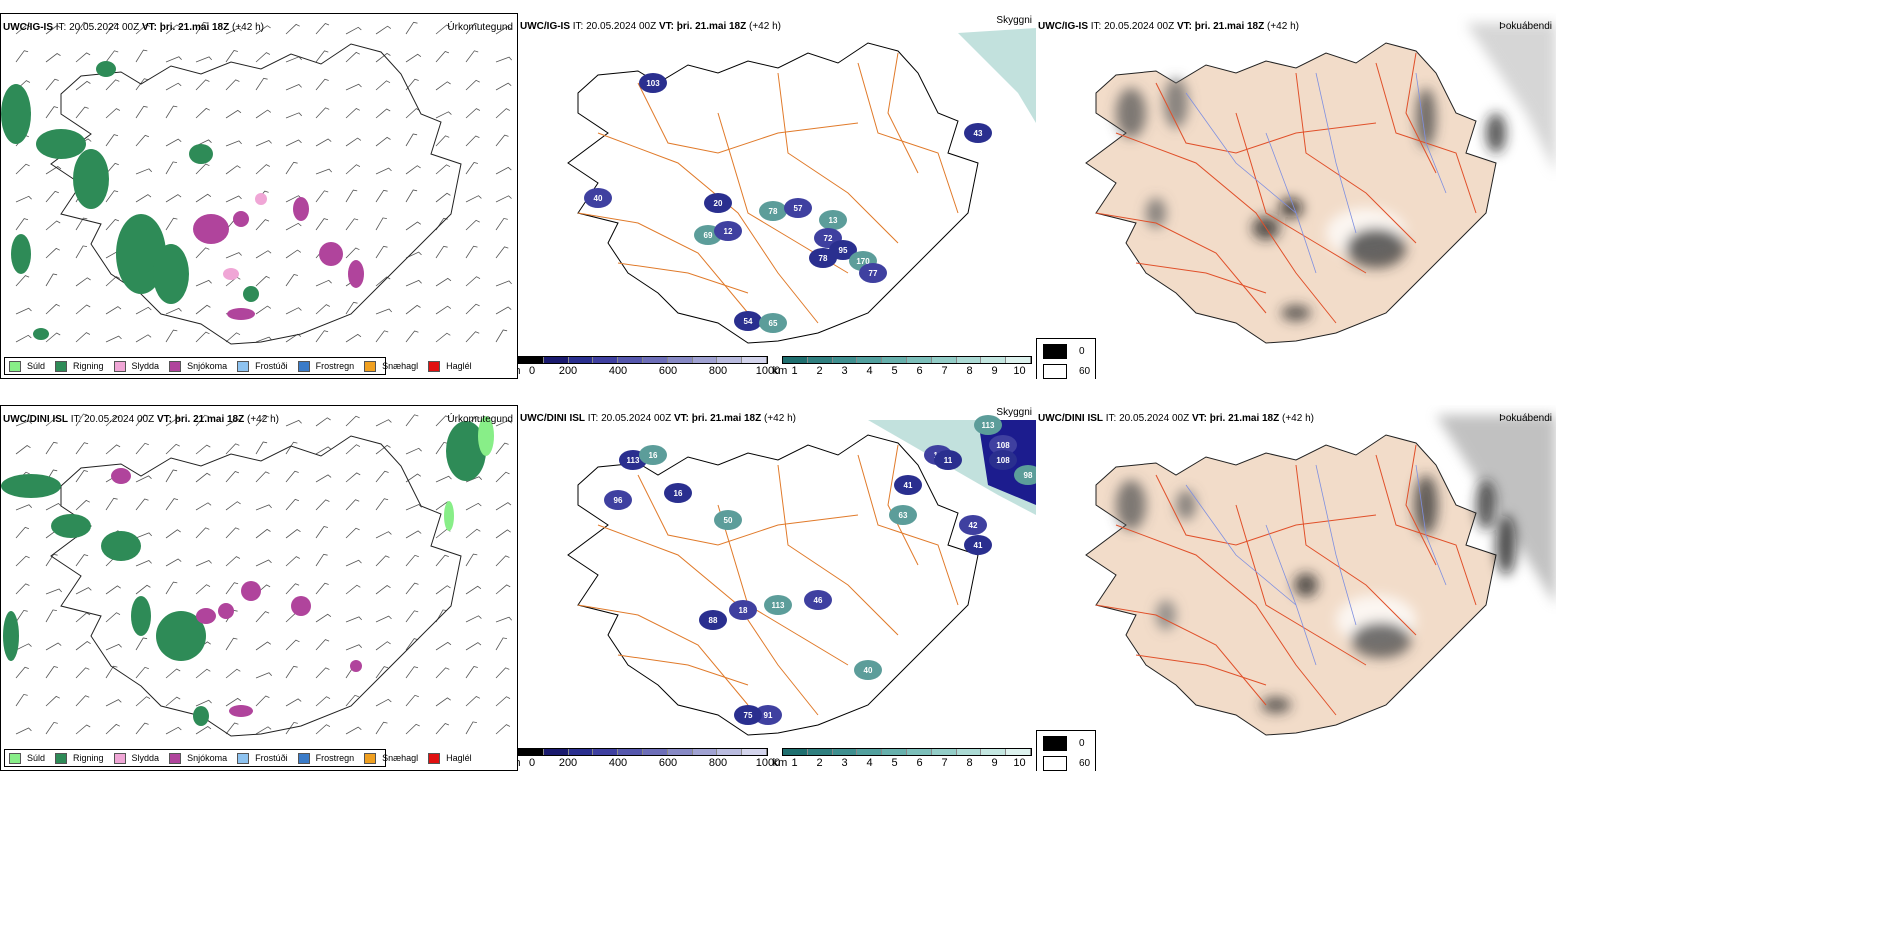 This screenshot has height=950, width=1900. Describe the element at coordinates (207, 366) in the screenshot. I see `legend-label: Snjókoma` at that location.